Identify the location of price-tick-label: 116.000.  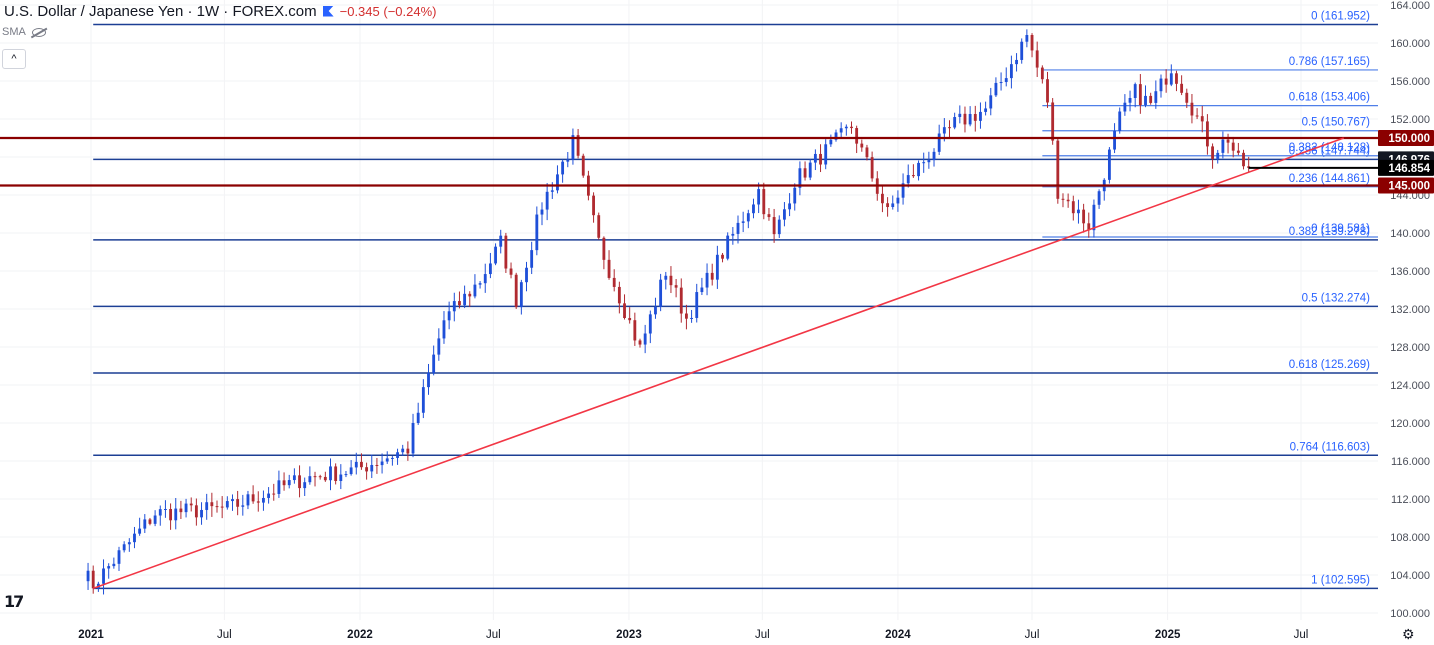
(1410, 462).